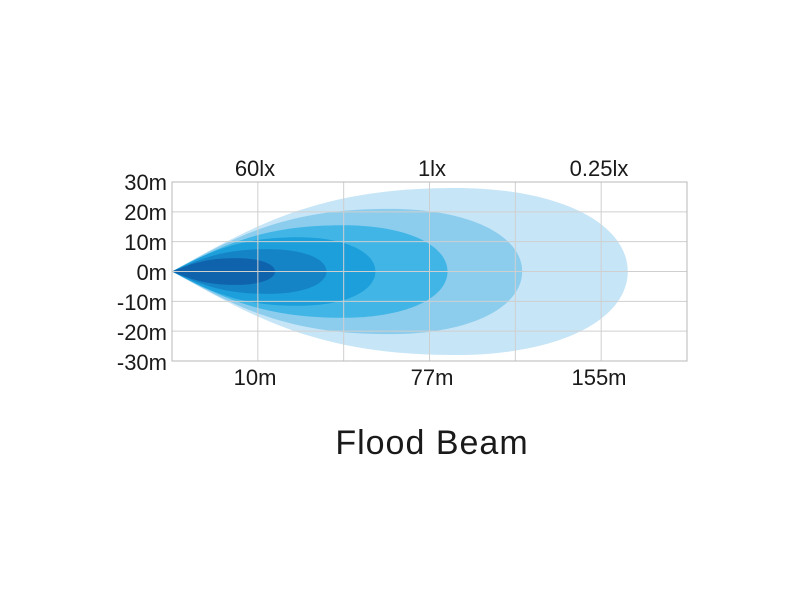 This screenshot has height=600, width=800. Describe the element at coordinates (598, 377) in the screenshot. I see `distance-label-155m: 155m` at that location.